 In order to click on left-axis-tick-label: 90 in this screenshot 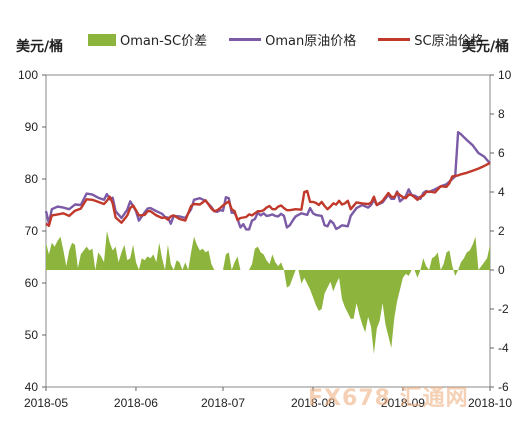, I will do `click(32, 127)`.